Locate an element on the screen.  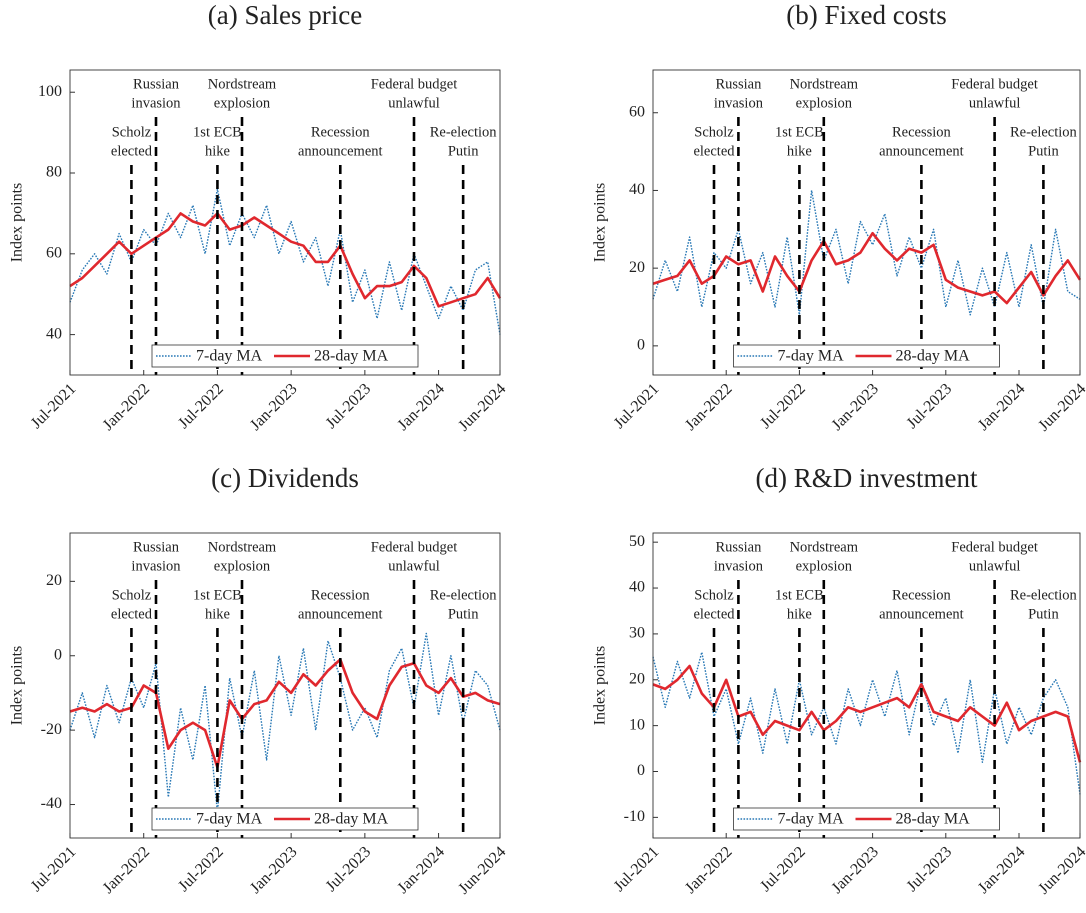
chart-title: (a) Sales price is located at coordinates (285, 15).